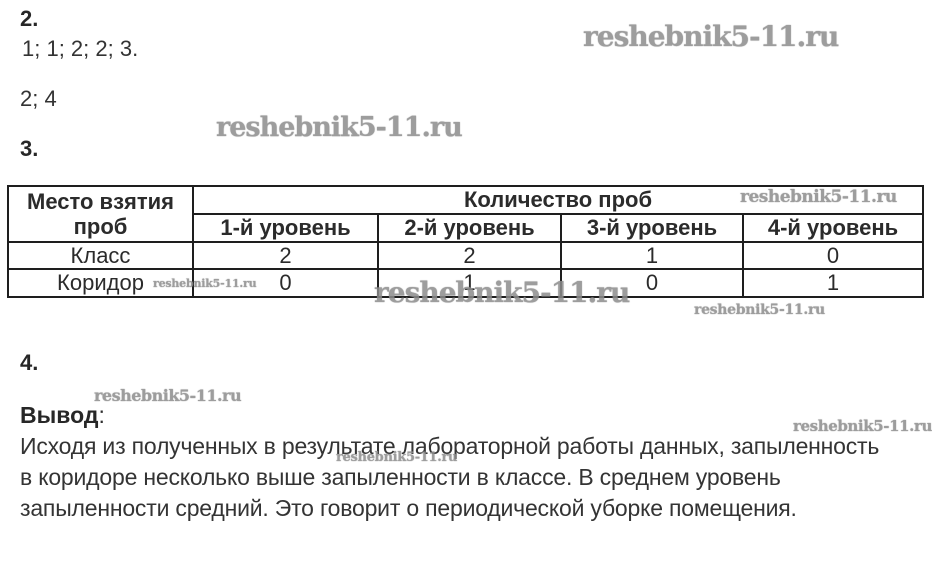 The height and width of the screenshot is (564, 932). Describe the element at coordinates (397, 457) in the screenshot. I see `watermark-paragraph-inline: reshebnik5-11.ru` at that location.